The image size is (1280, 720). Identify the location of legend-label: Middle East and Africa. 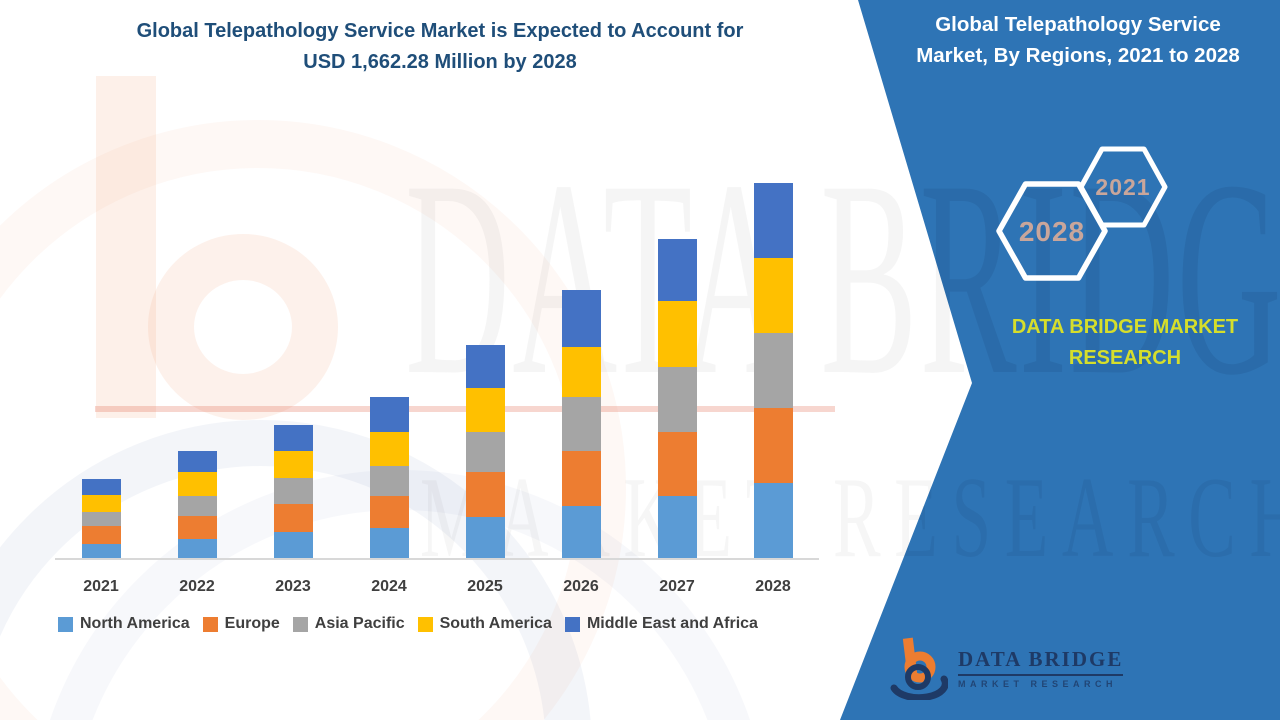
(672, 623).